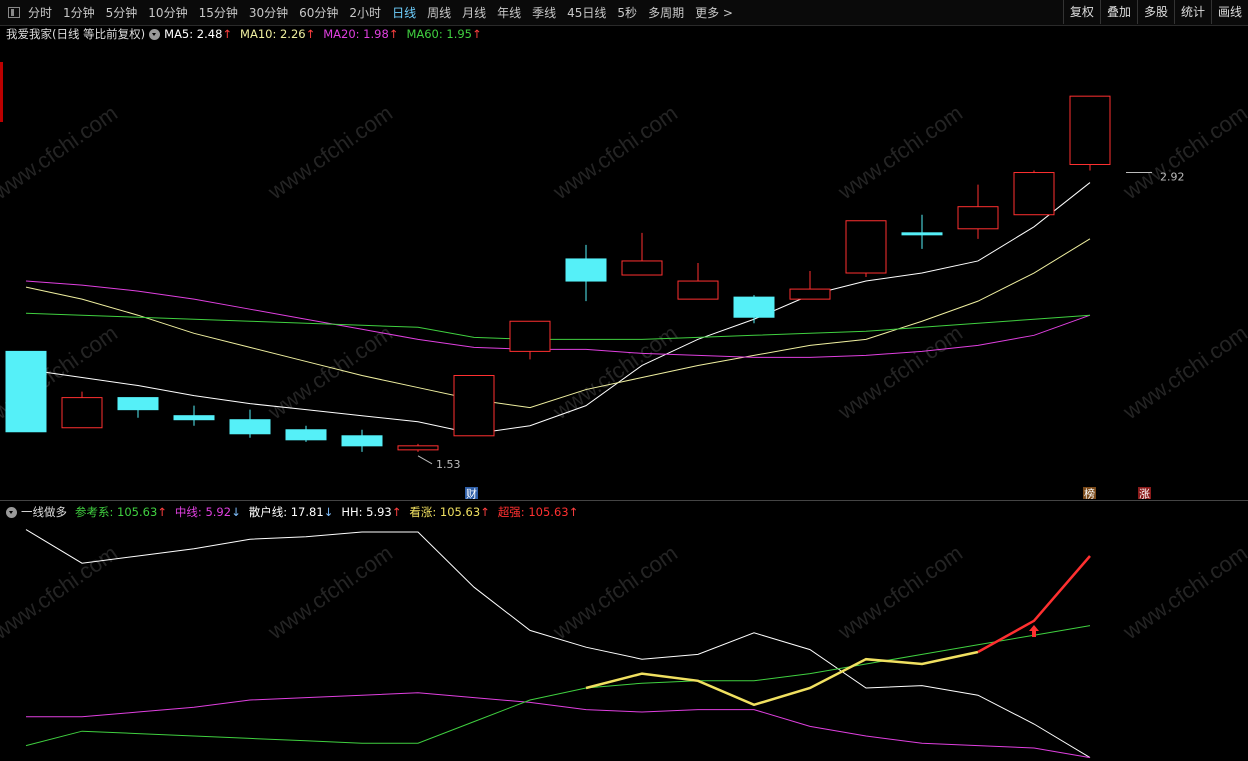 The image size is (1248, 761). I want to click on period-tab: 5秒, so click(627, 13).